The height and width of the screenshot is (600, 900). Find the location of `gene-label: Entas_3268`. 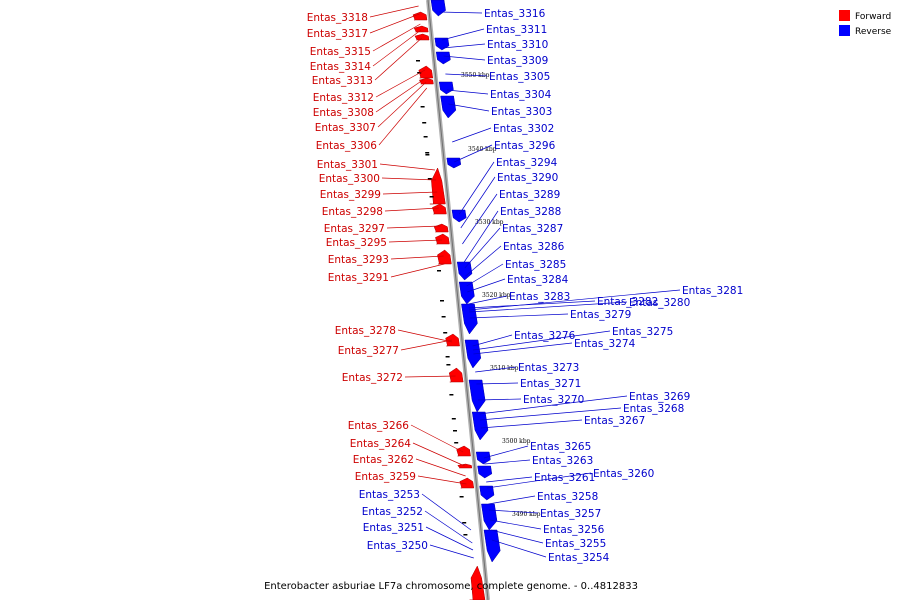

gene-label: Entas_3268 is located at coordinates (653, 409).